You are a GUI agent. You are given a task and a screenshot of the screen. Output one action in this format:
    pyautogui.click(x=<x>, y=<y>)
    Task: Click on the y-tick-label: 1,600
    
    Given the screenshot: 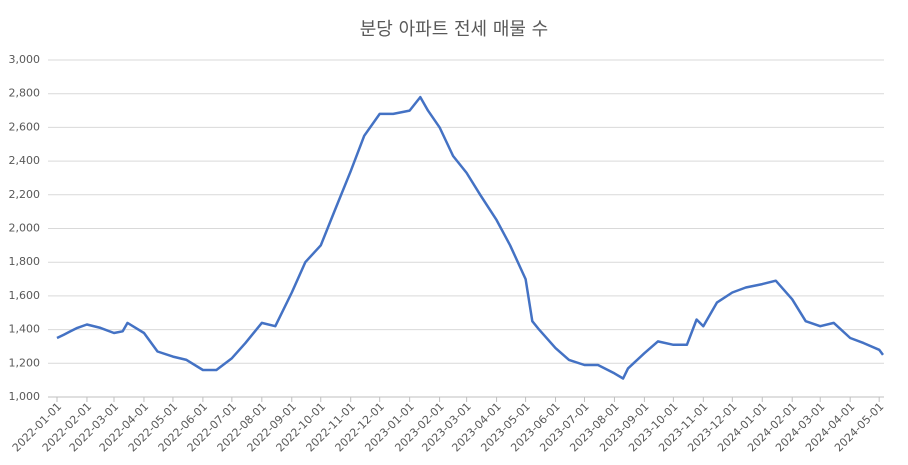 What is the action you would take?
    pyautogui.click(x=25, y=295)
    